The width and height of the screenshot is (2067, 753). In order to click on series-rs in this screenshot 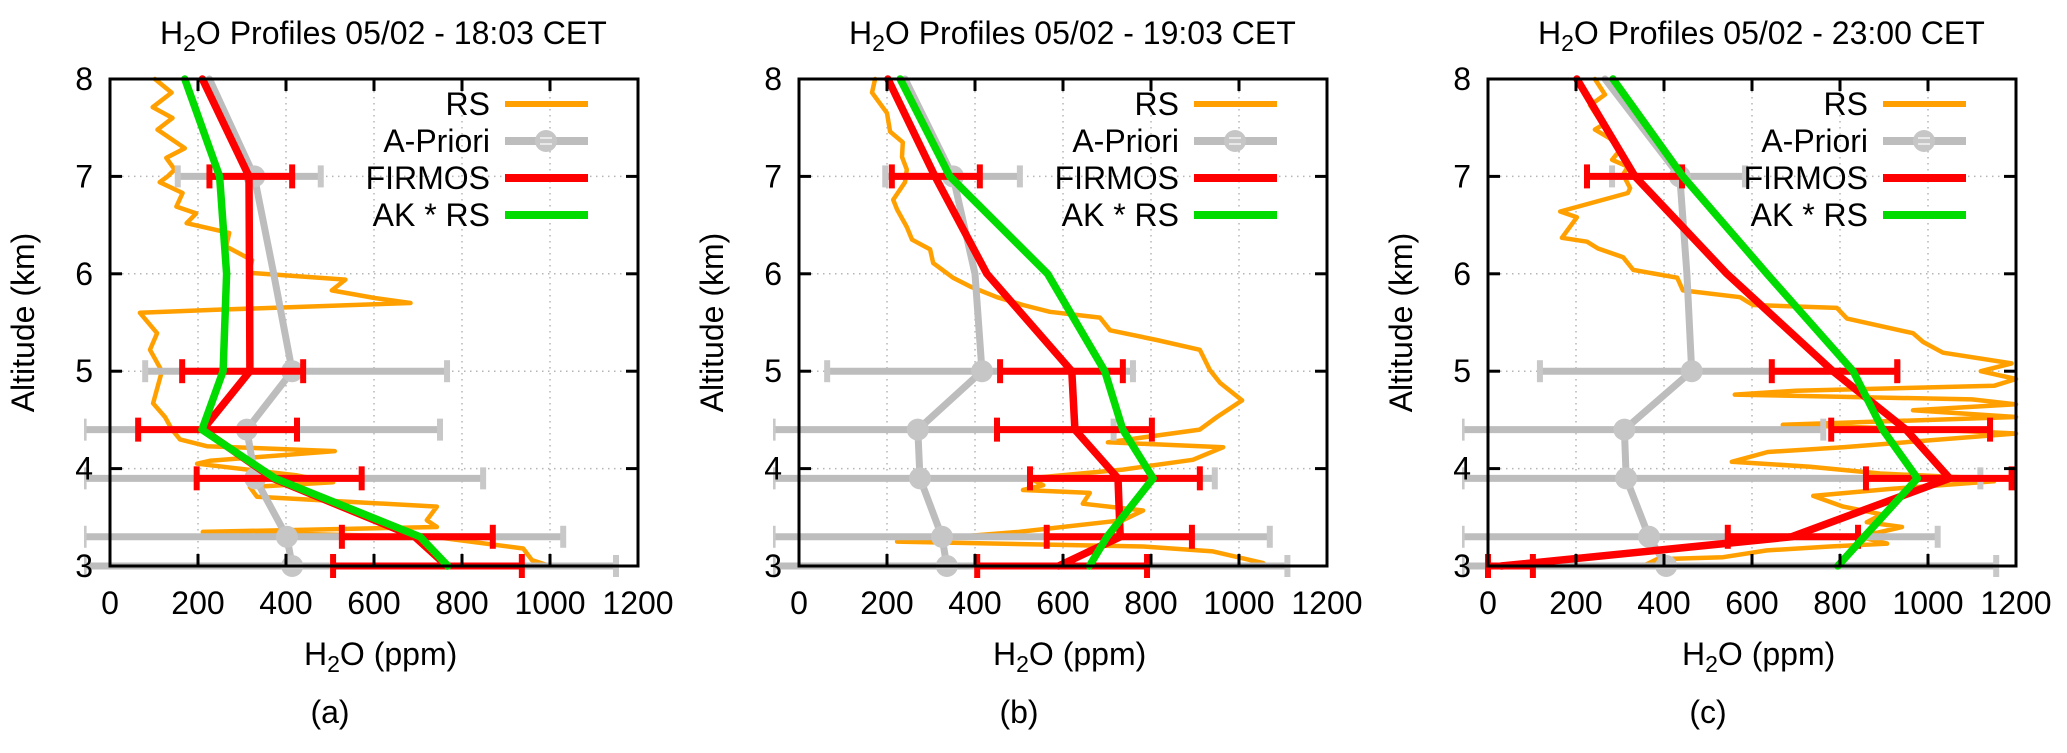, I will do `click(1069, 322)`.